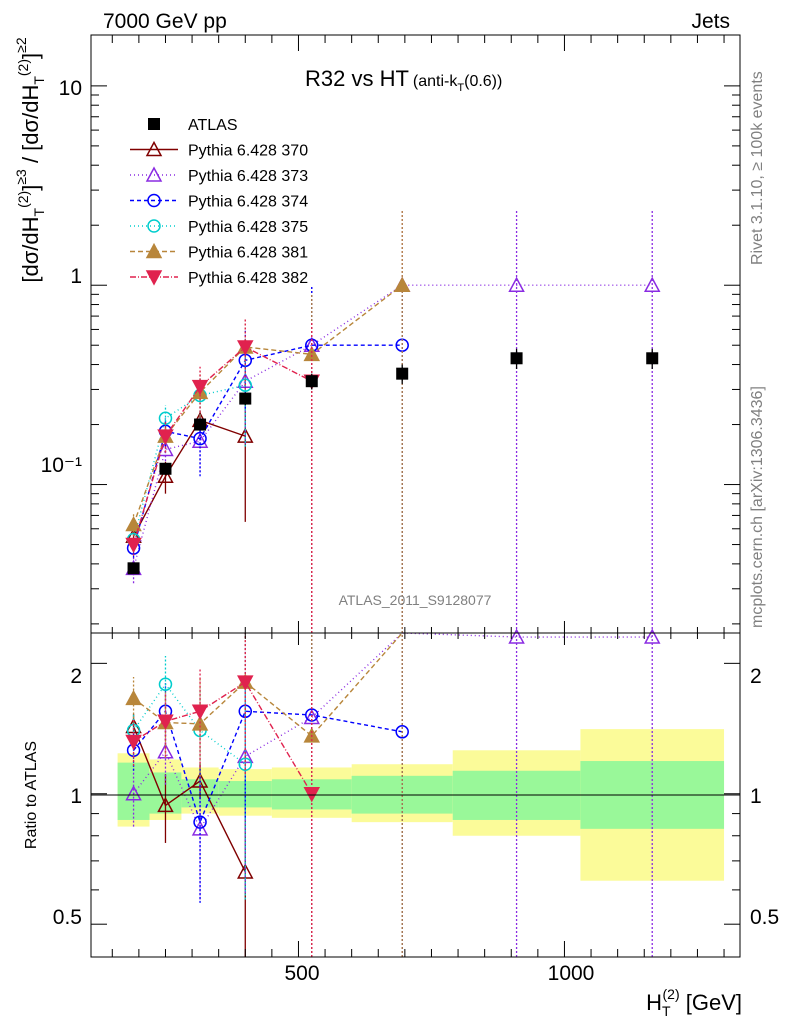 The image size is (786, 1024). Describe the element at coordinates (301, 973) in the screenshot. I see `x-tick-label-500: 500` at that location.